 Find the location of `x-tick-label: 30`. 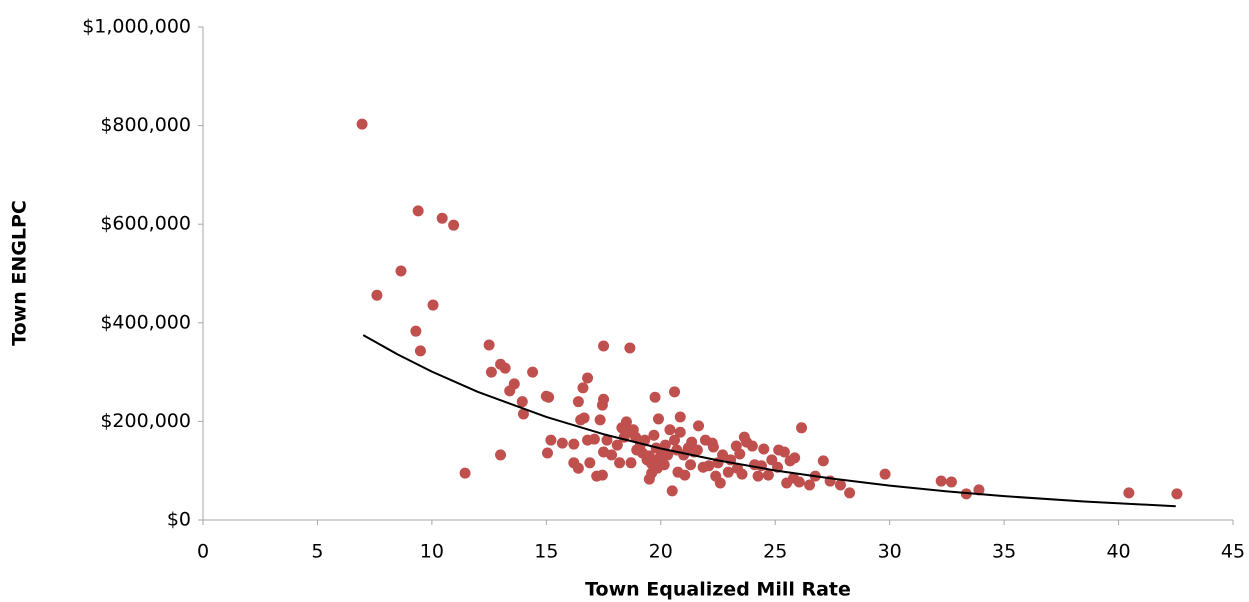

x-tick-label: 30 is located at coordinates (890, 552).